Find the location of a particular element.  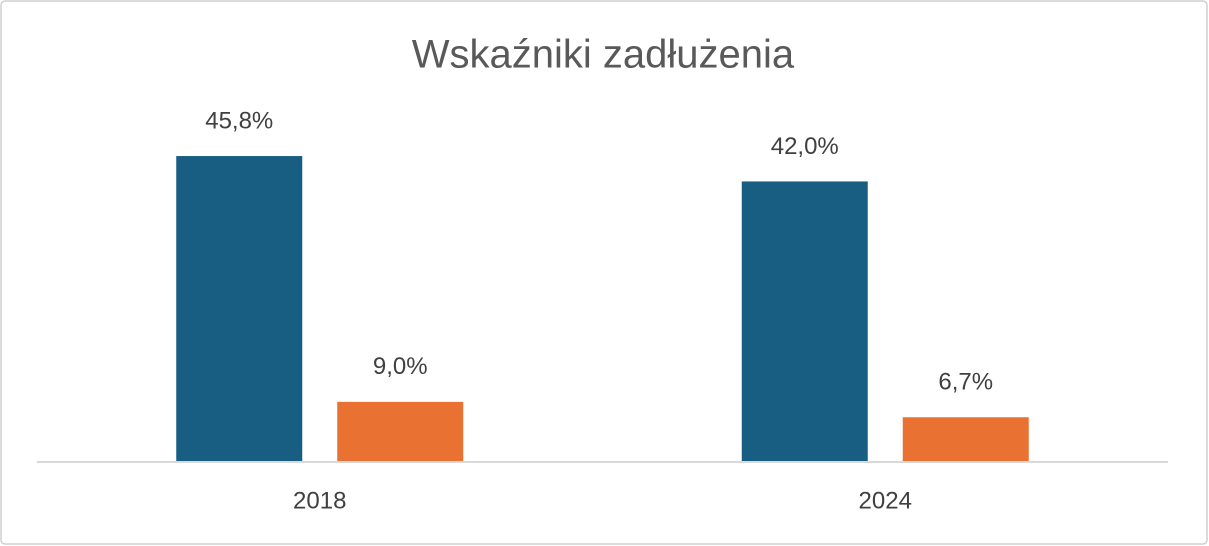

x-tick-label: 2024 is located at coordinates (885, 500).